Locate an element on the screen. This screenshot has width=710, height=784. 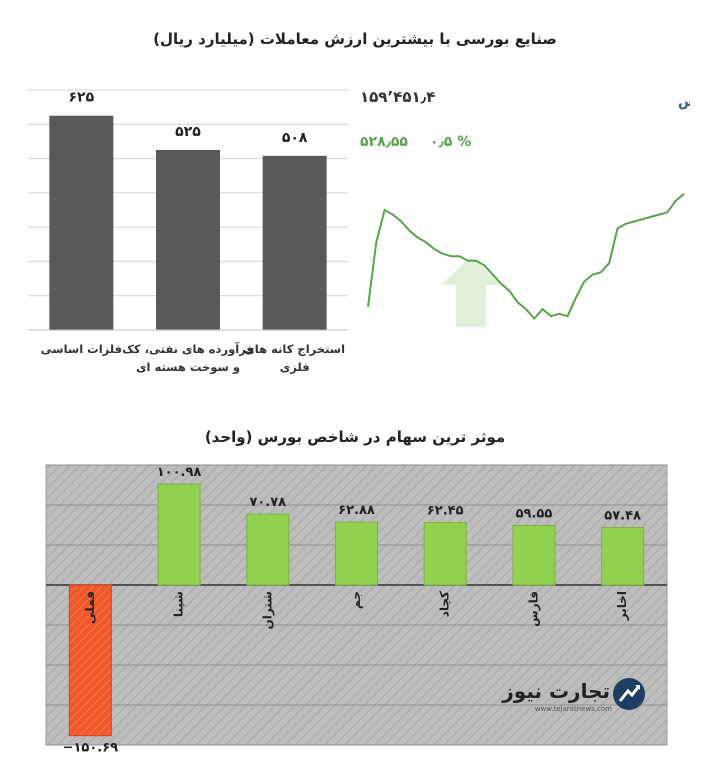
category-label: کچاد is located at coordinates (445, 604).